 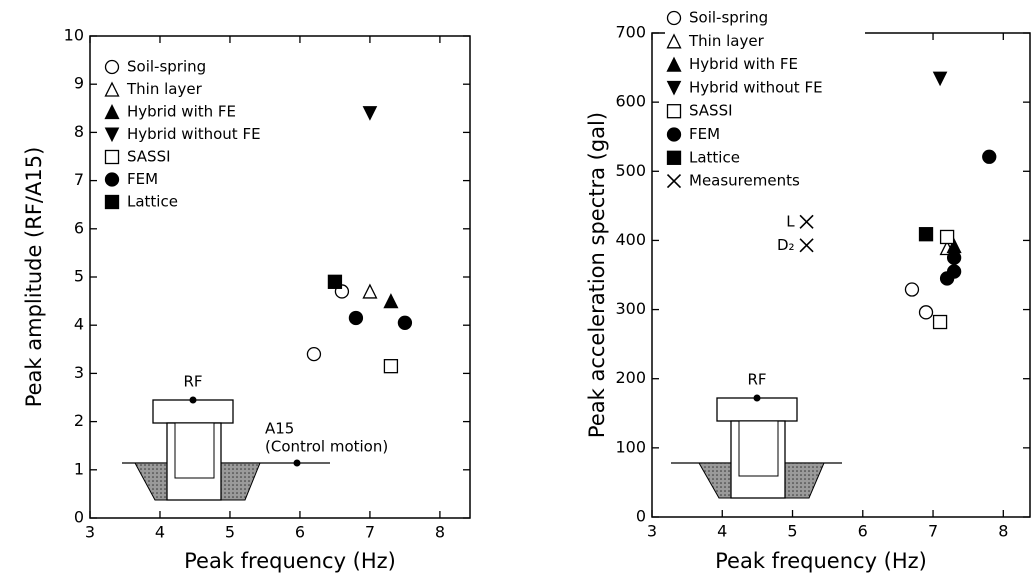 What do you see at coordinates (79, 227) in the screenshot?
I see `y-tick-label: 6` at bounding box center [79, 227].